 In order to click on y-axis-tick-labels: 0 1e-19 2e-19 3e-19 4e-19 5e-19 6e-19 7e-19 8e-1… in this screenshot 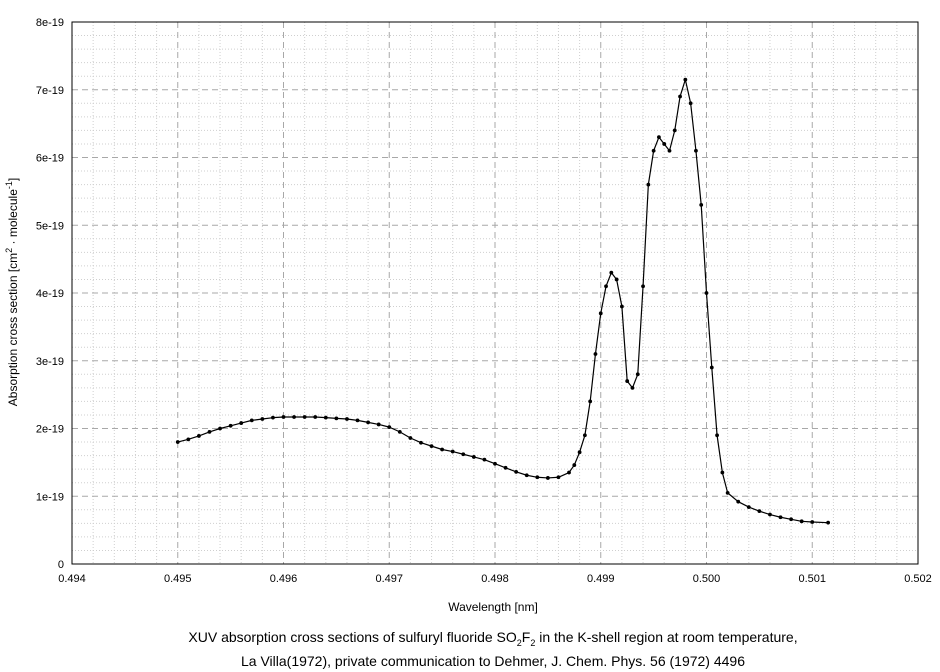, I will do `click(50, 294)`.